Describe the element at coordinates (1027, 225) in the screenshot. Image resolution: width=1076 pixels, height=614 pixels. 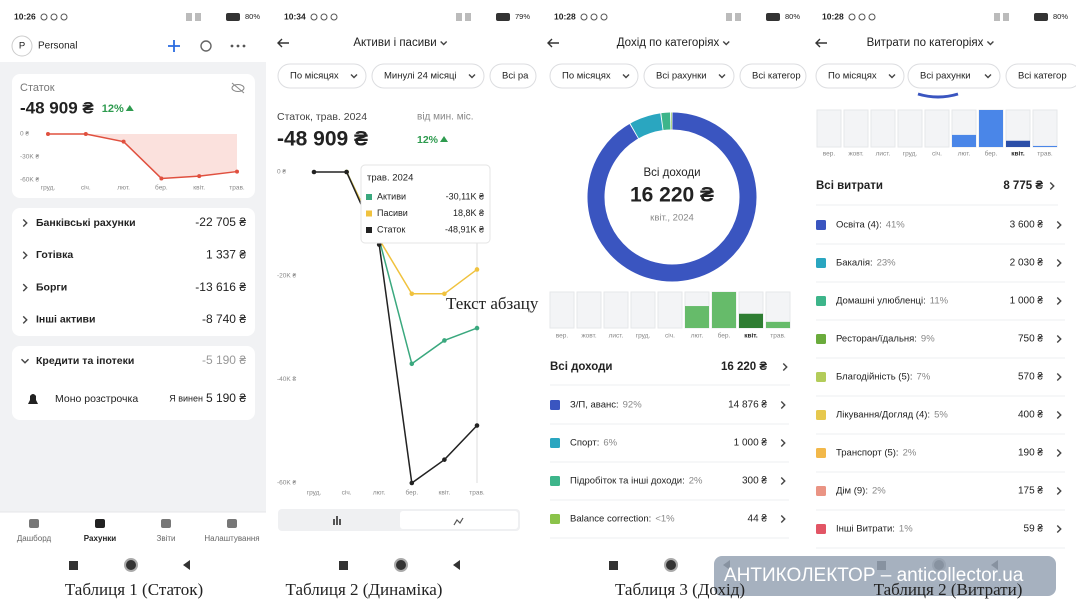
I see `category-value: 3 600 ₴` at that location.